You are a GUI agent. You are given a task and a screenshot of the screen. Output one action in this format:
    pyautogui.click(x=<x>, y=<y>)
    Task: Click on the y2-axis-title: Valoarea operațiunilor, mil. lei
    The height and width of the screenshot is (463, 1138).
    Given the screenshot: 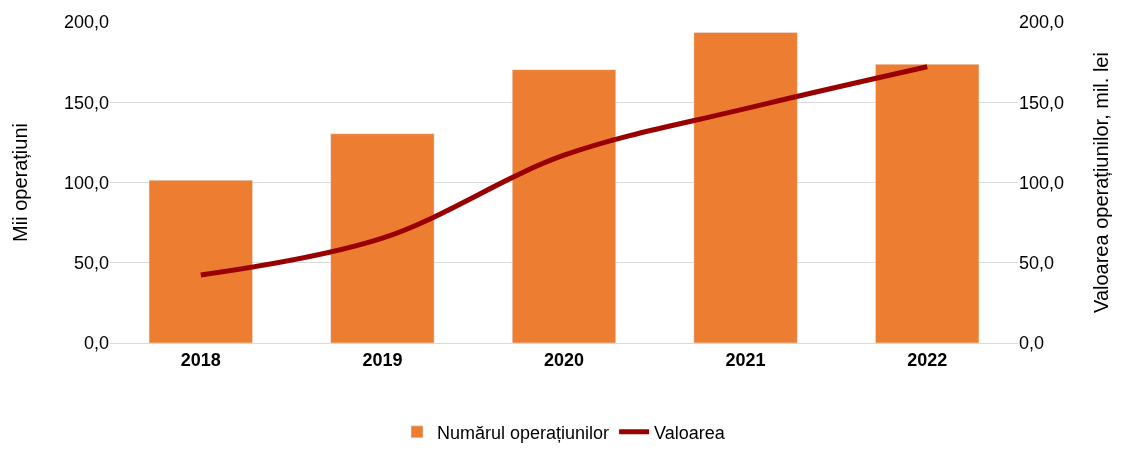 What is the action you would take?
    pyautogui.click(x=1100, y=182)
    